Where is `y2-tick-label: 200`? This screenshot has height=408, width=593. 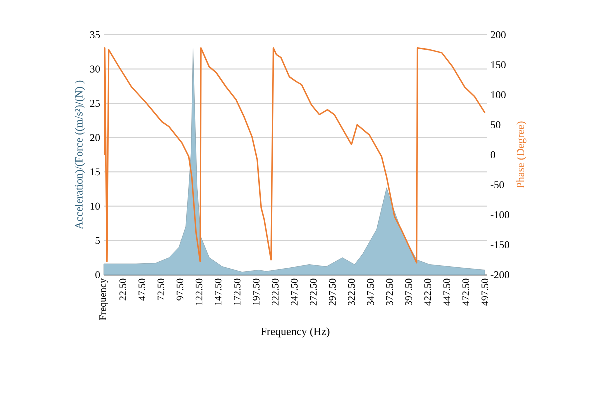 y2-tick-label: 200 is located at coordinates (498, 35).